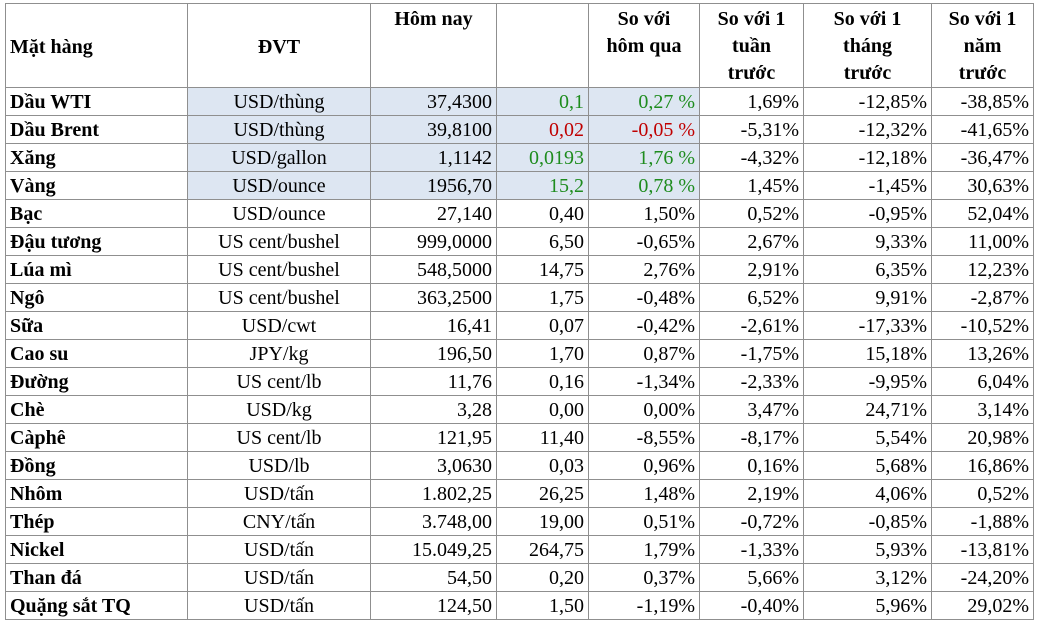  I want to click on cell-vs-week: -2,33%, so click(751, 381).